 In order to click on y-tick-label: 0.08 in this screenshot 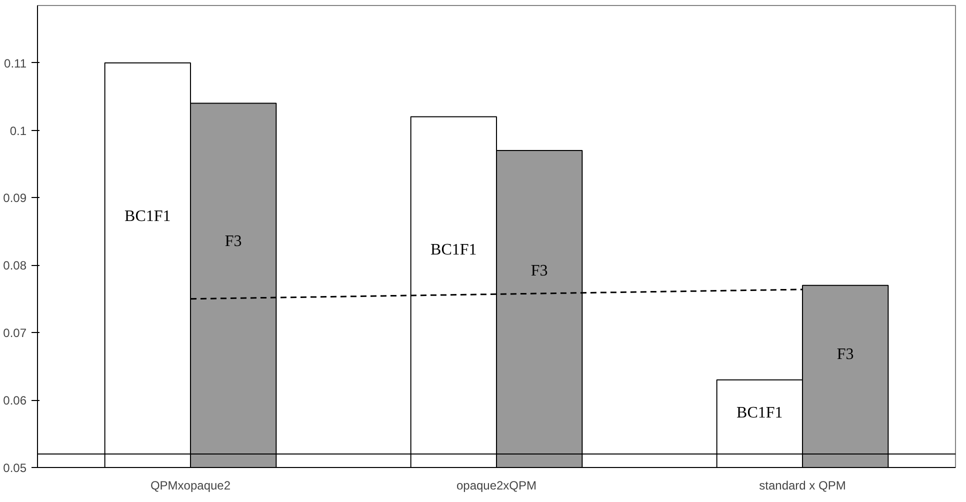, I will do `click(15, 265)`.